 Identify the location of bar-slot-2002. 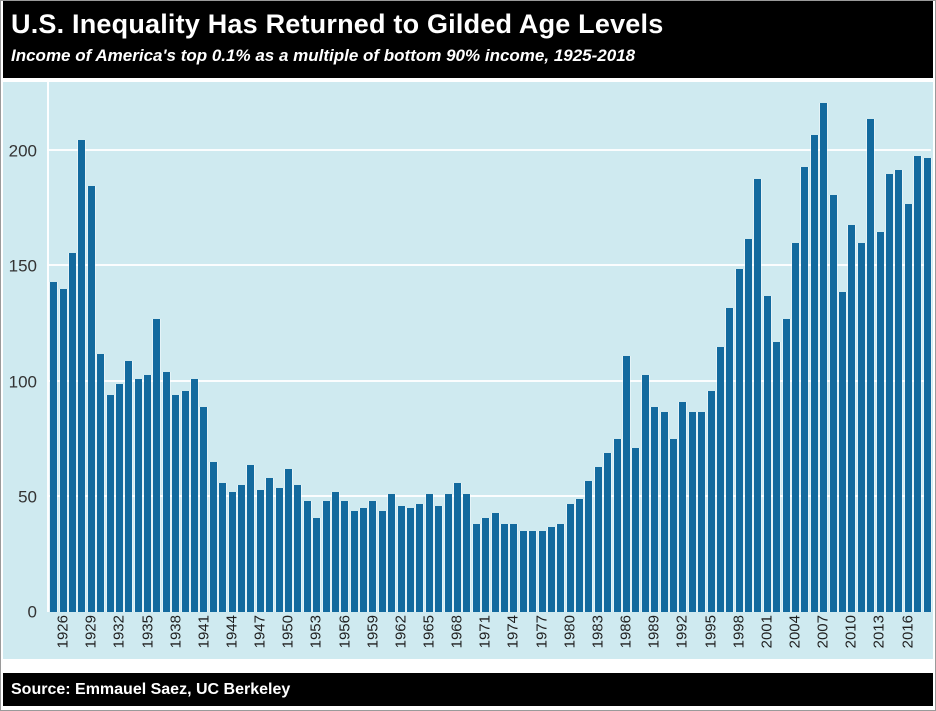
(776, 347).